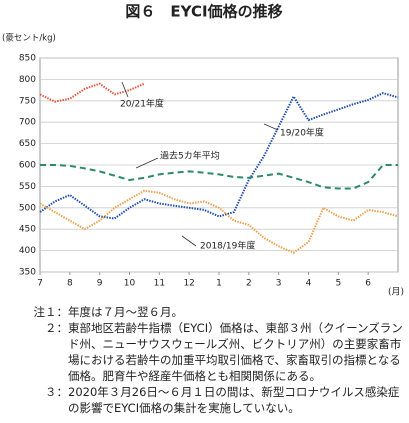 This screenshot has height=423, width=409. I want to click on x-tick-label: 6, so click(368, 284).